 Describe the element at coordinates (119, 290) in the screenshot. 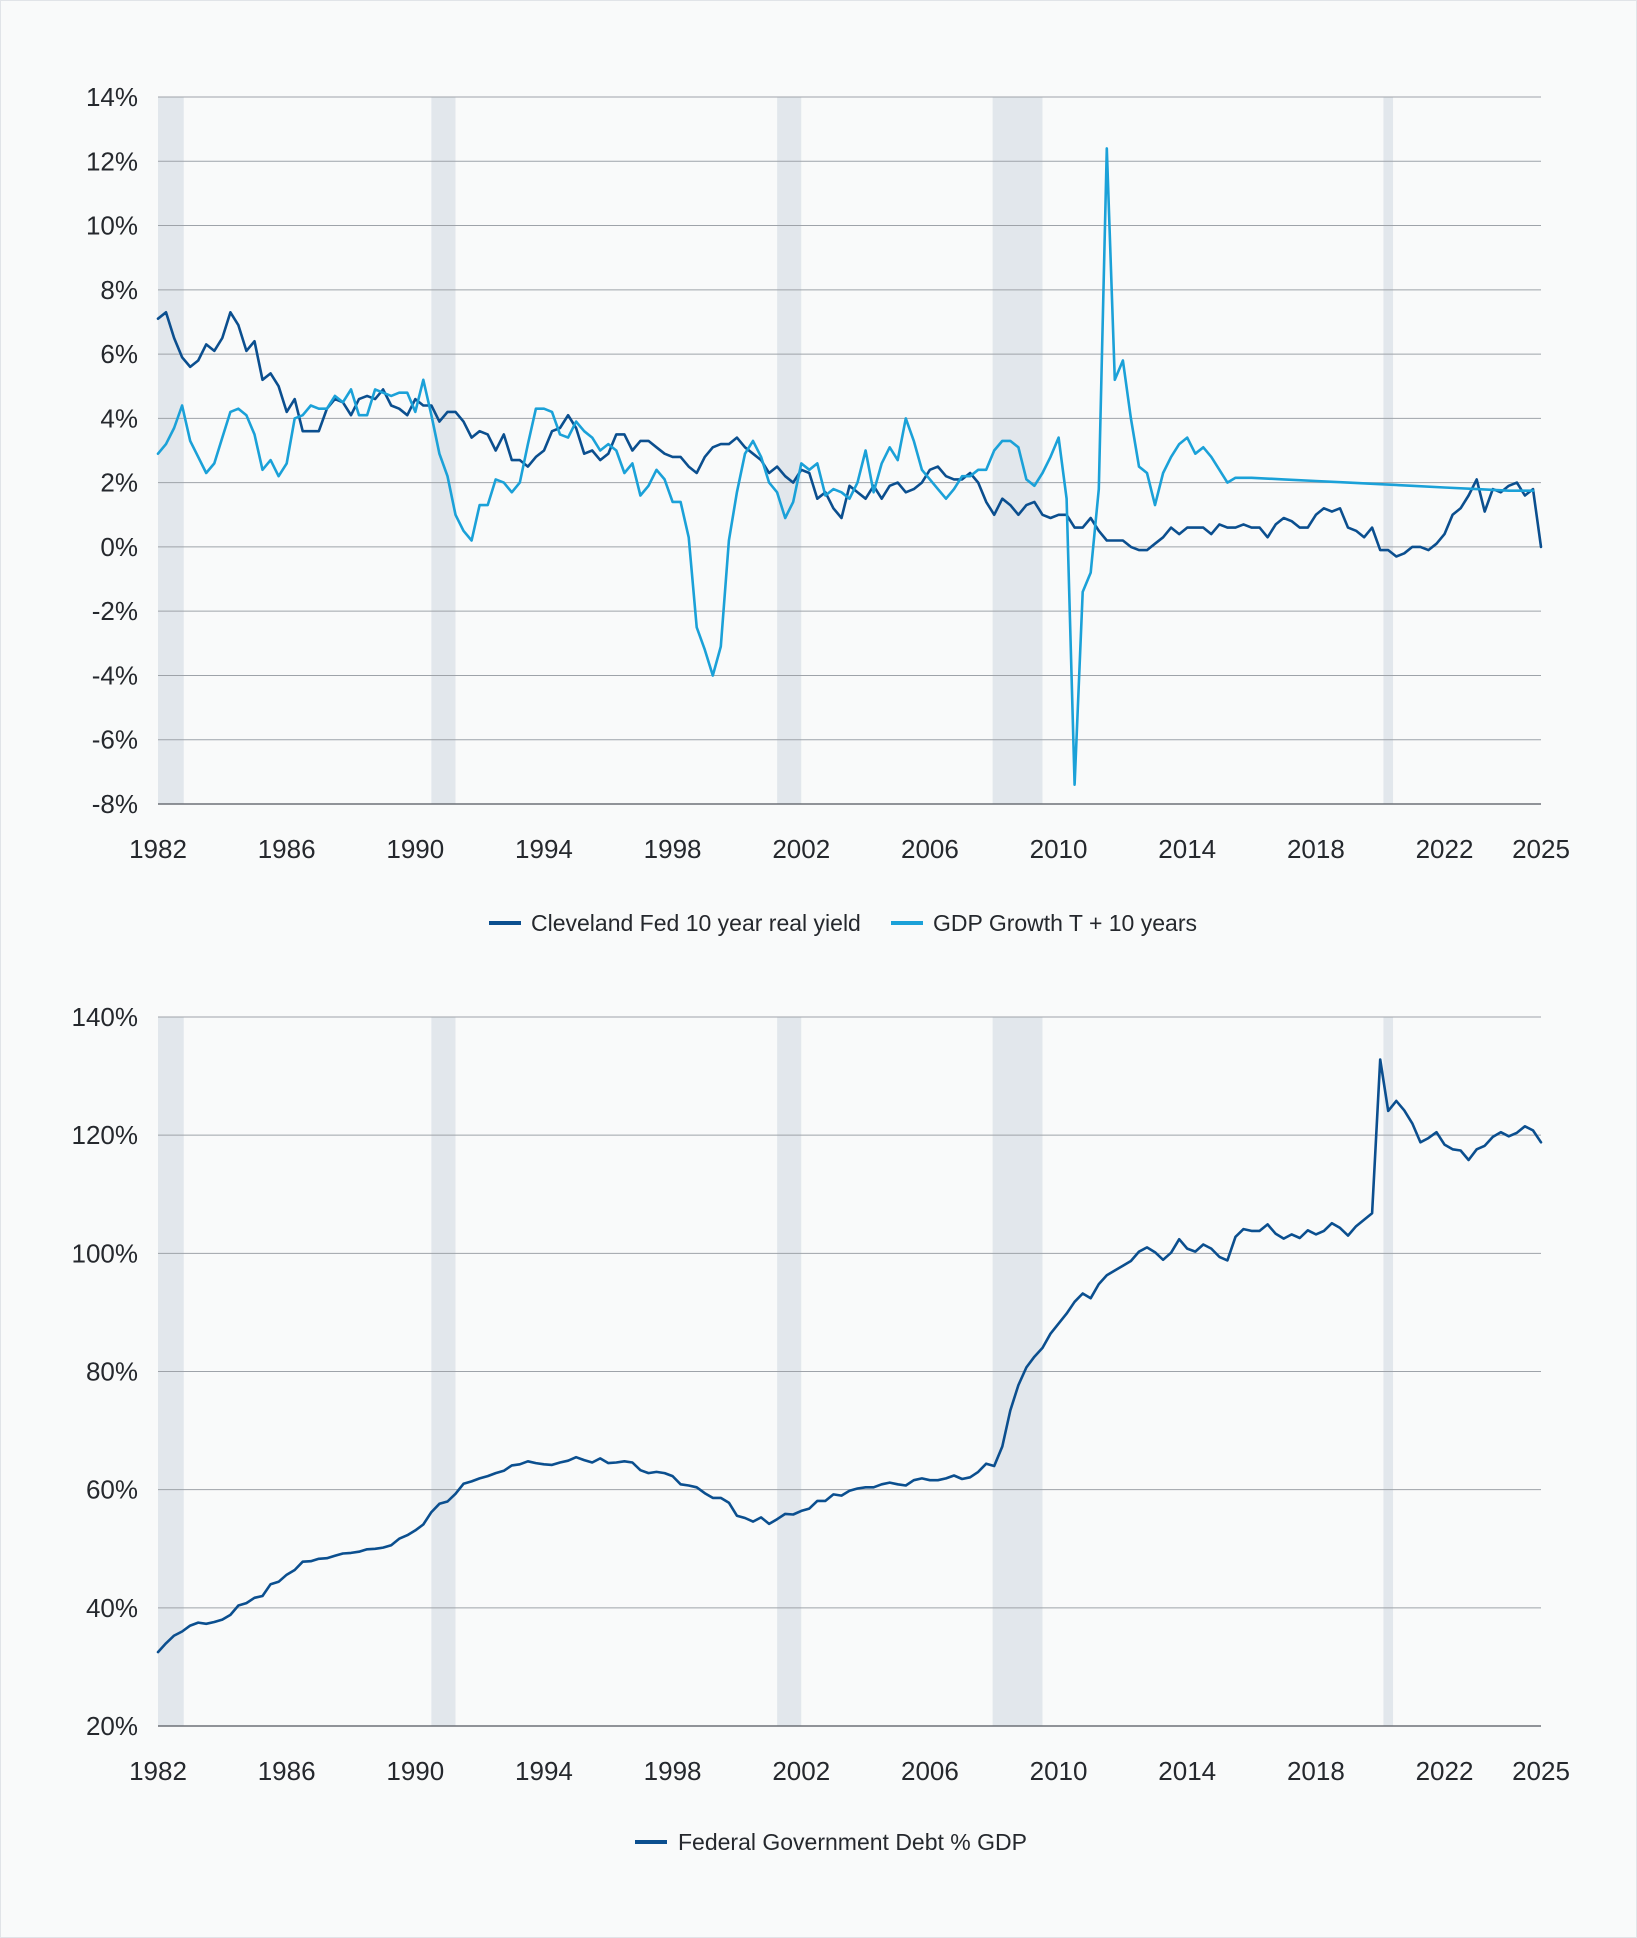

I see `y-tick-label: 8%` at that location.